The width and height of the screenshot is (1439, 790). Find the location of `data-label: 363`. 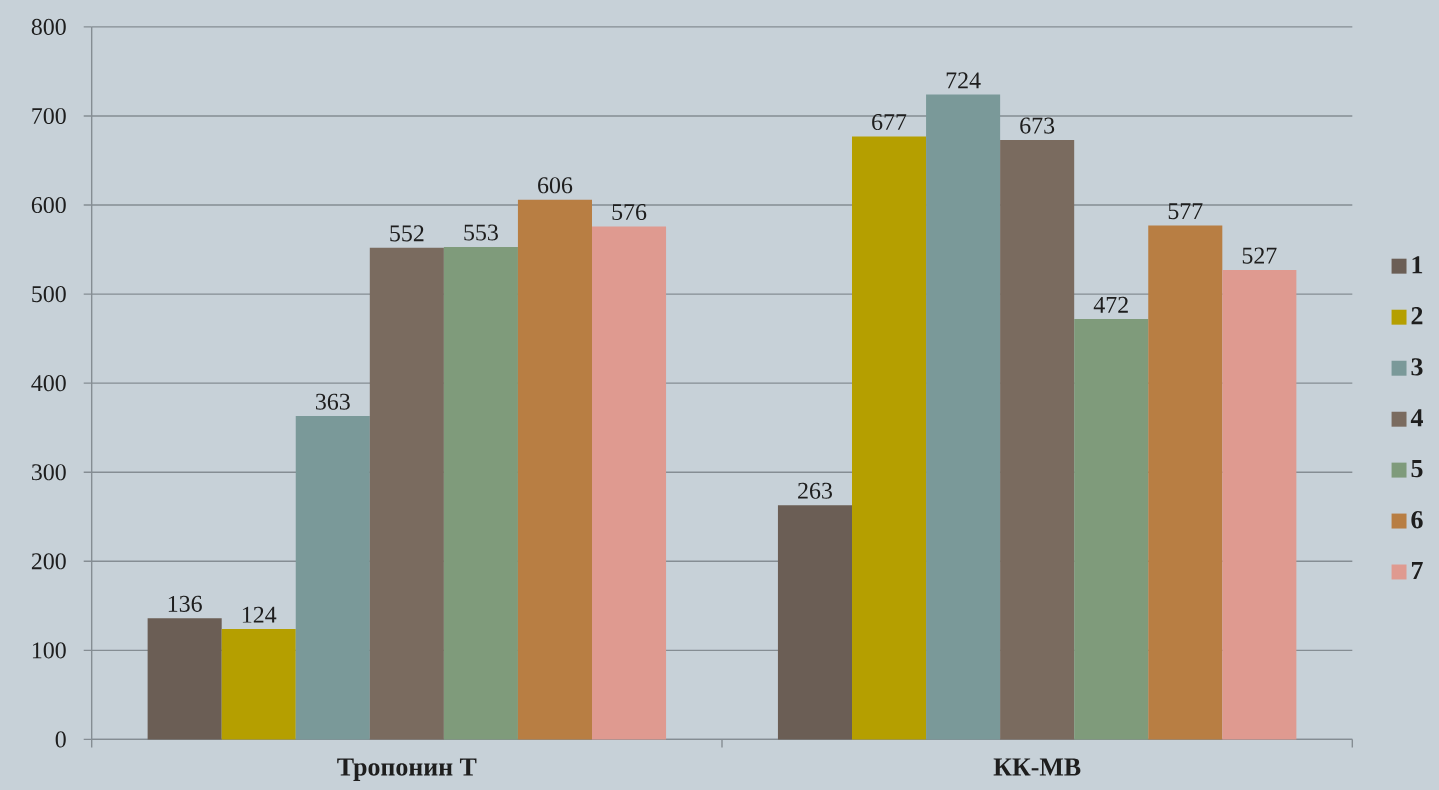

data-label: 363 is located at coordinates (333, 401).